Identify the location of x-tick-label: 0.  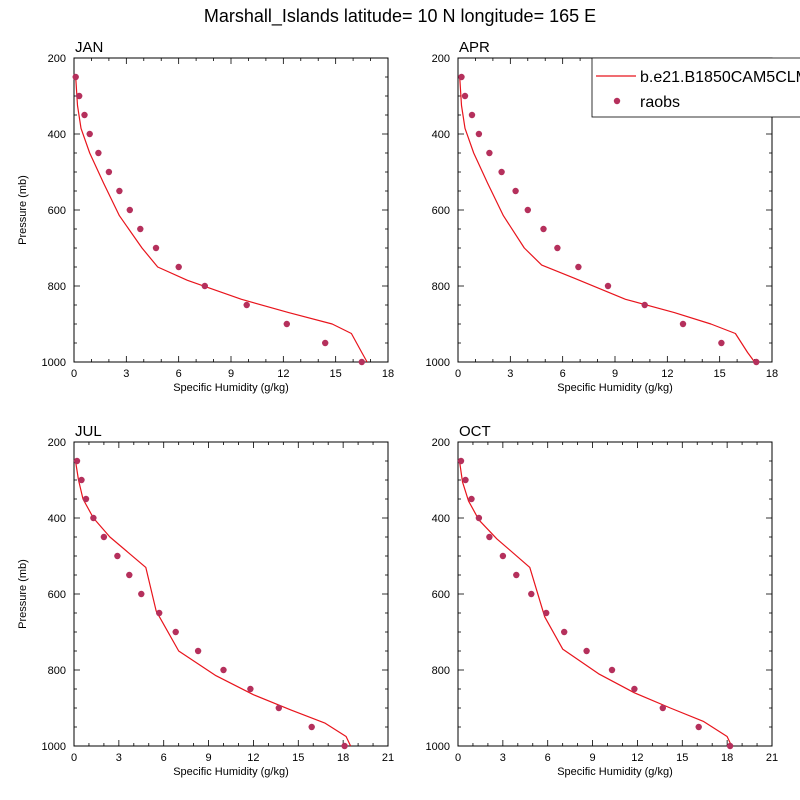
(458, 758).